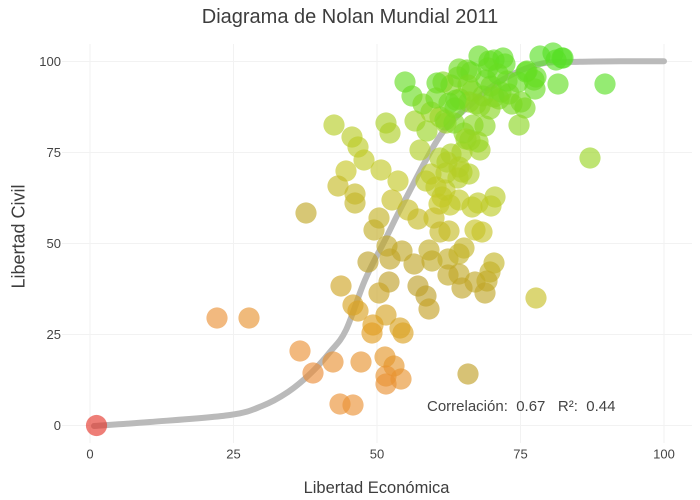  I want to click on svg-text: Correlación: 0.67 R²: 0.44, so click(521, 406).